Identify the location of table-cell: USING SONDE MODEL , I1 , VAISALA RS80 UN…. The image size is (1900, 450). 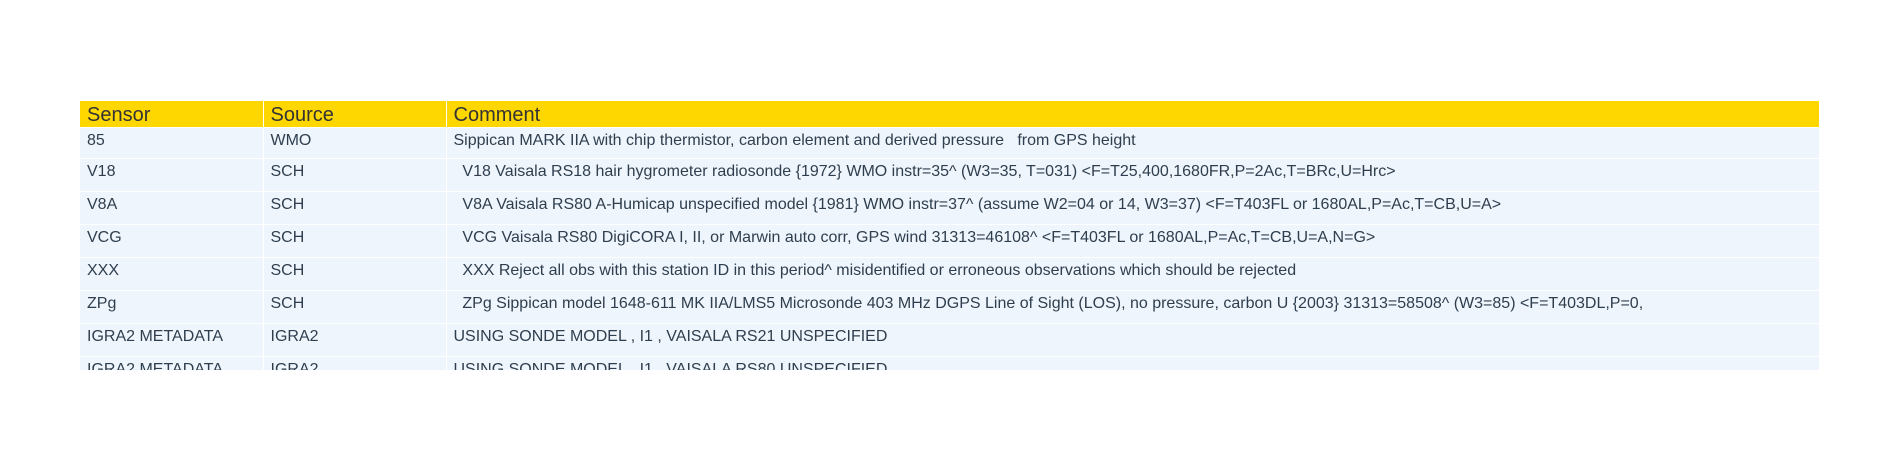
(1133, 363).